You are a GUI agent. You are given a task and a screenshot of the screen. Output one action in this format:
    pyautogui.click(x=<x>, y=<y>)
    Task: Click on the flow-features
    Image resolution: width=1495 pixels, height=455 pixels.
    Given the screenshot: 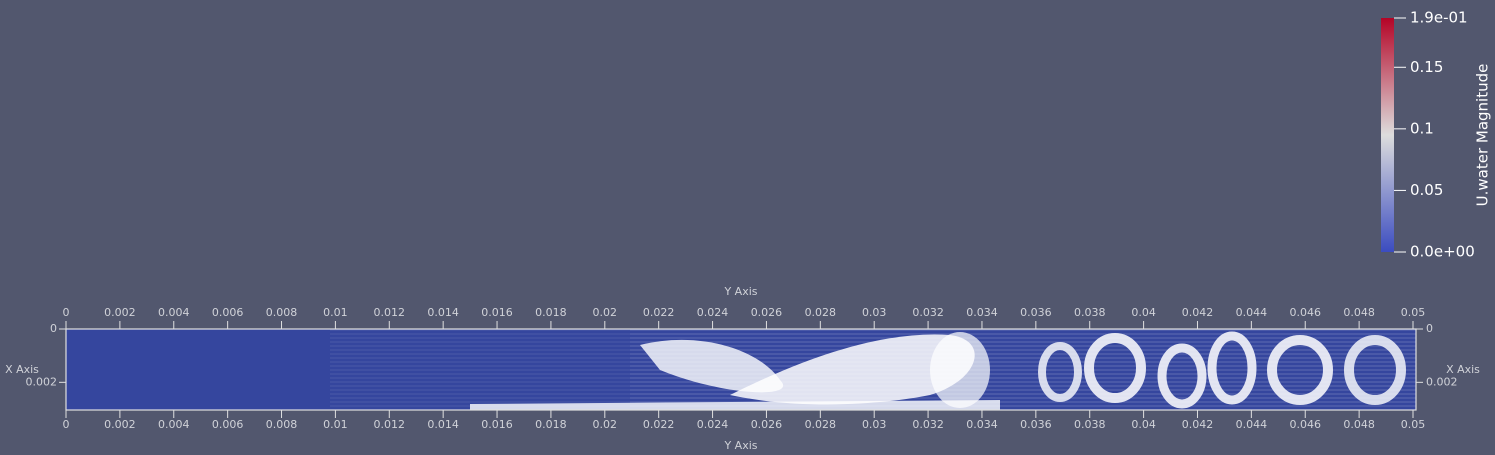 What is the action you would take?
    pyautogui.click(x=873, y=369)
    